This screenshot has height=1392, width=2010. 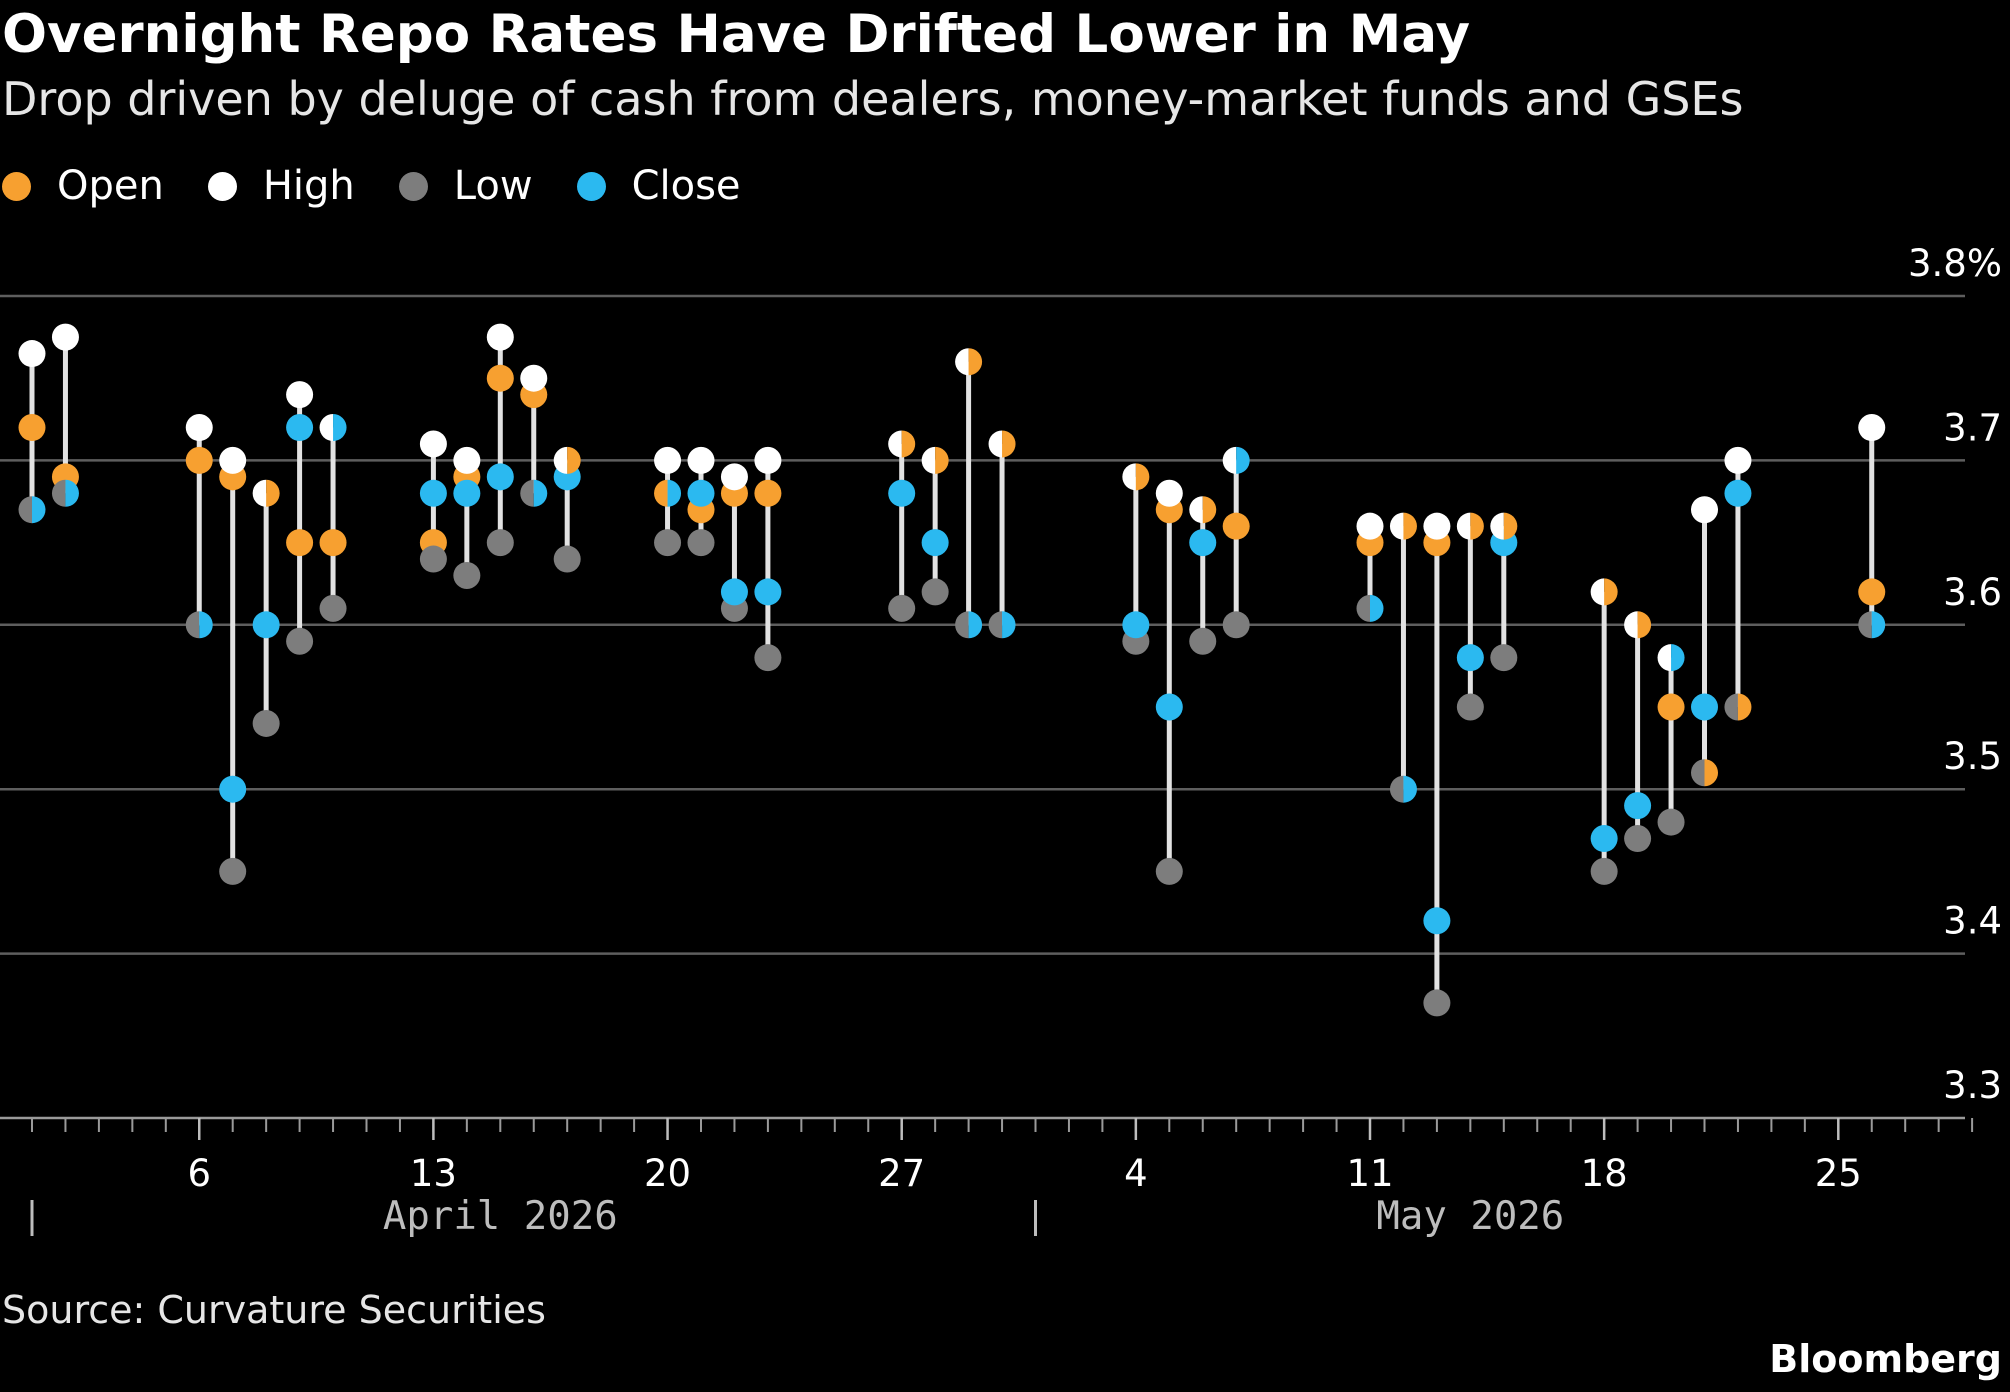 What do you see at coordinates (1470, 1216) in the screenshot?
I see `month-label: May 2026` at bounding box center [1470, 1216].